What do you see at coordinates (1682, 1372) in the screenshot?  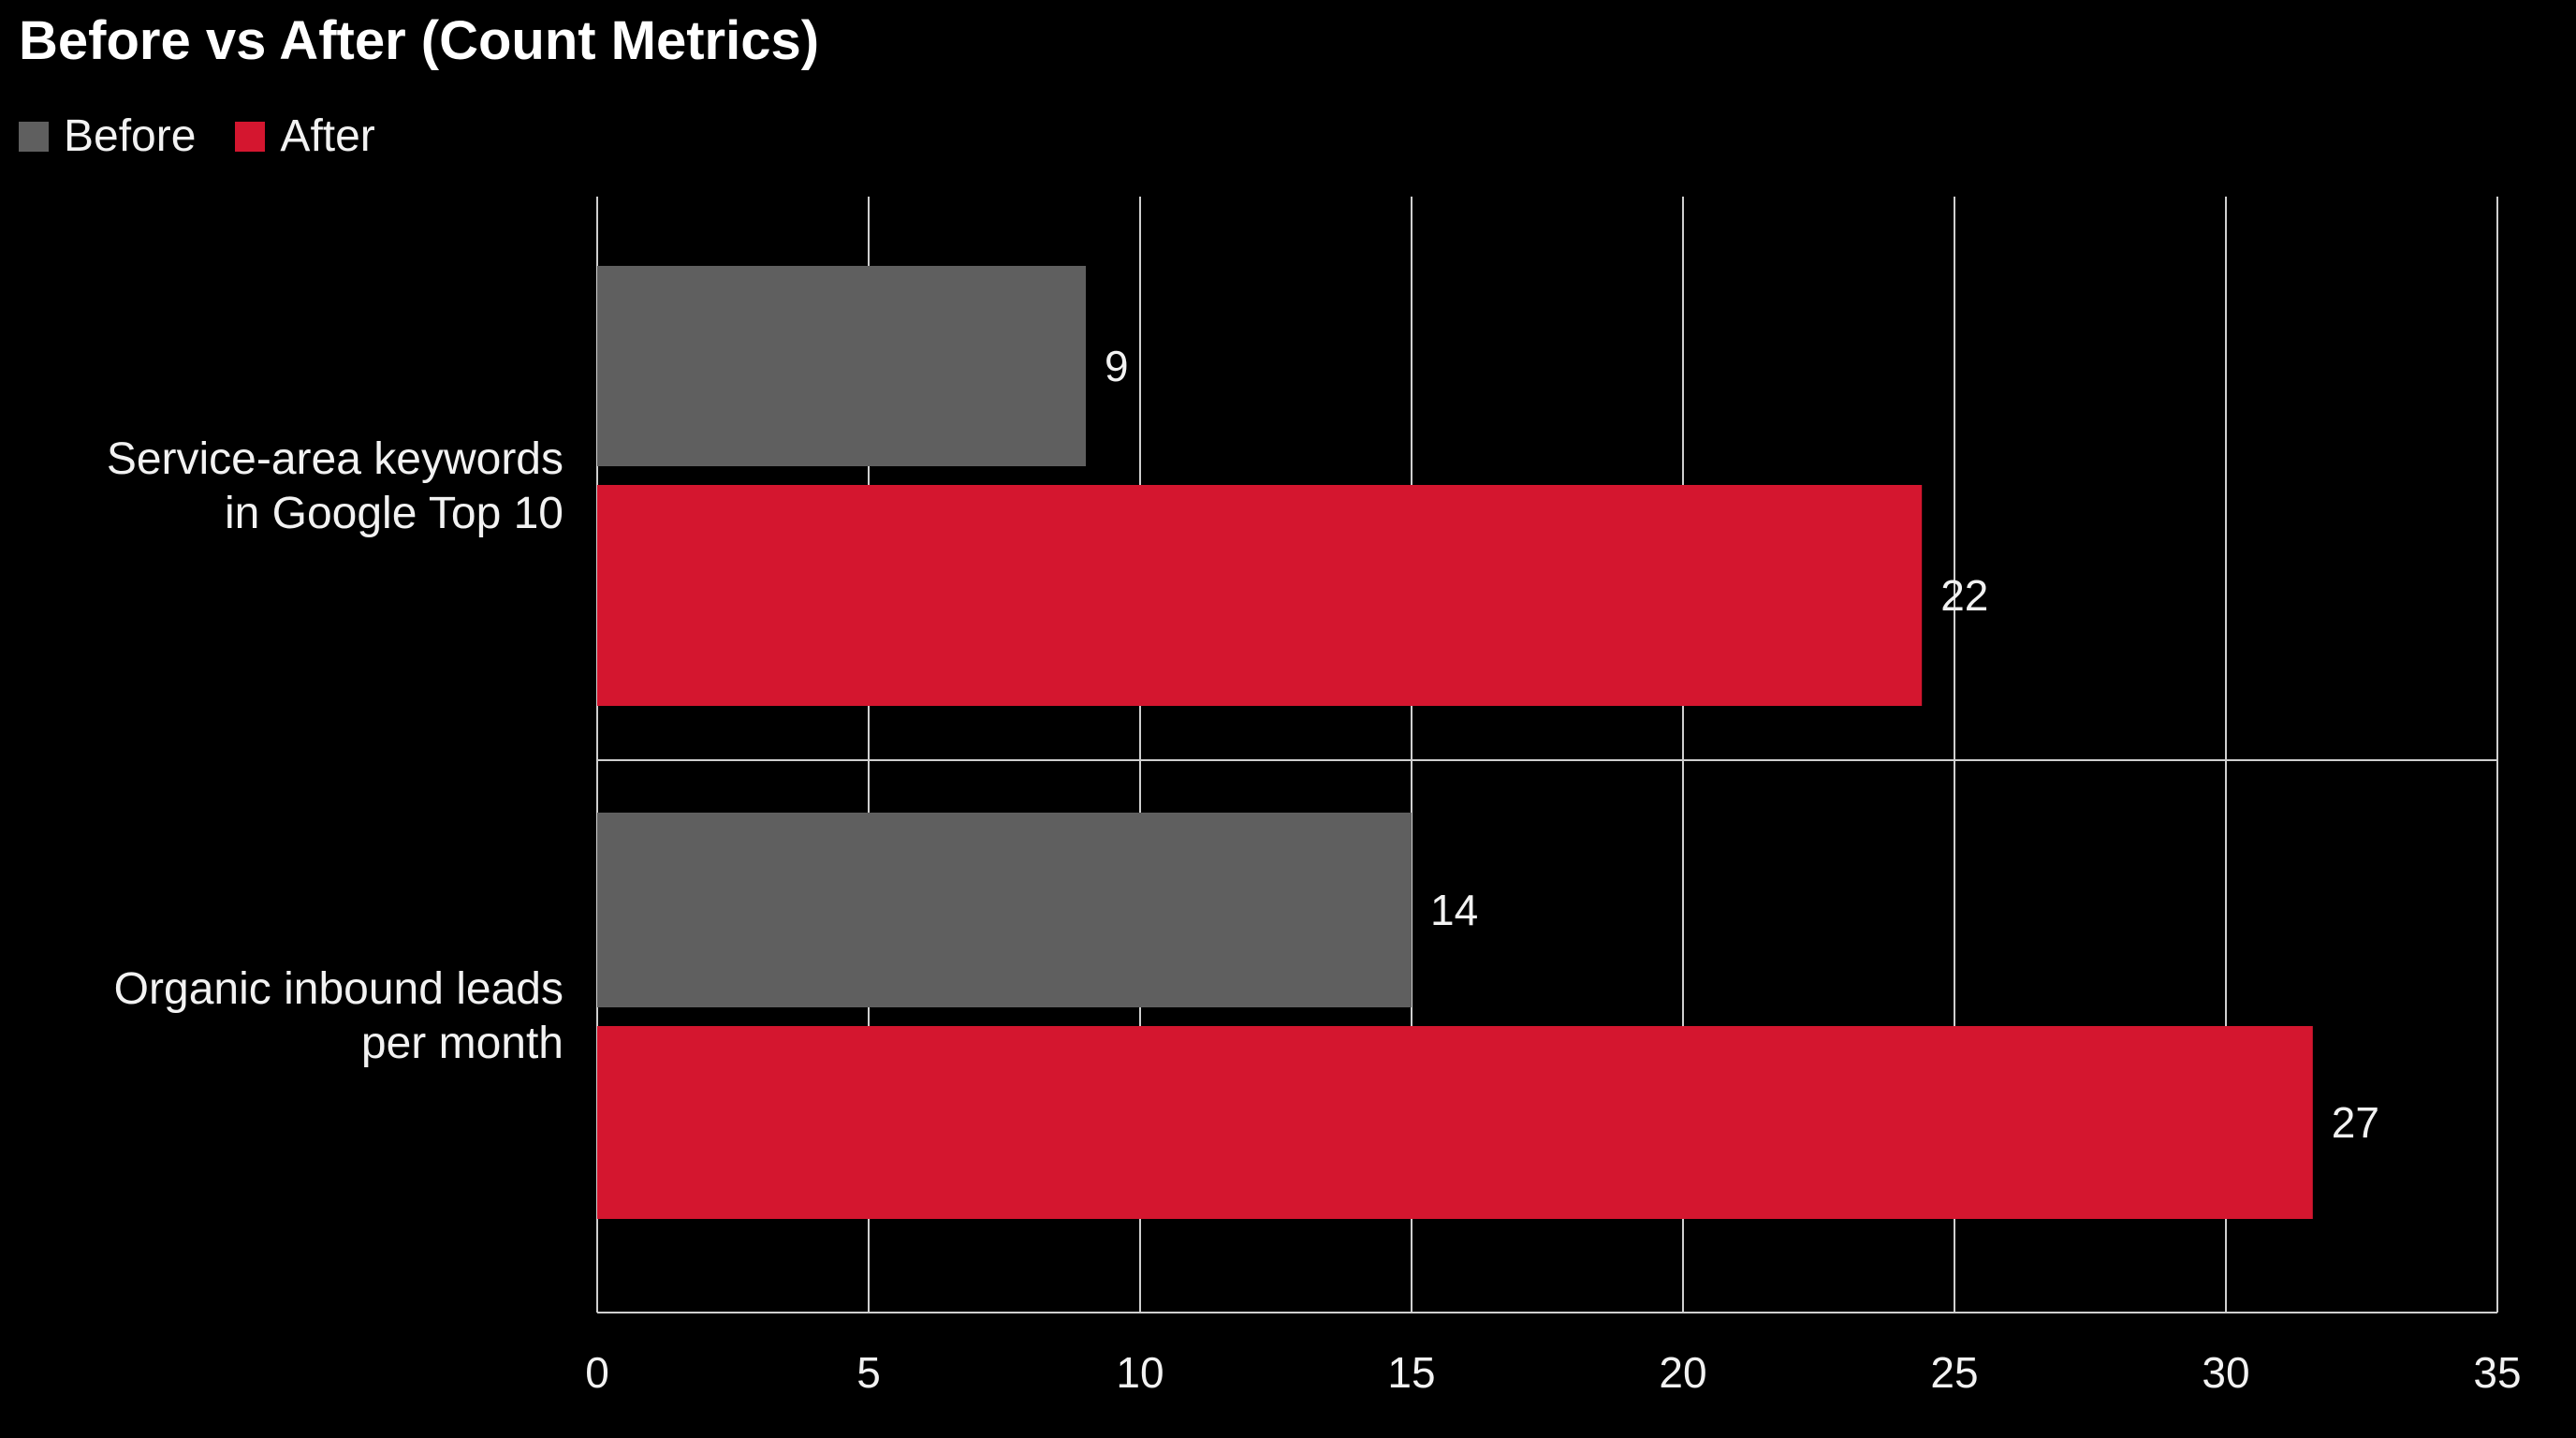 I see `x-tick-label: 20` at bounding box center [1682, 1372].